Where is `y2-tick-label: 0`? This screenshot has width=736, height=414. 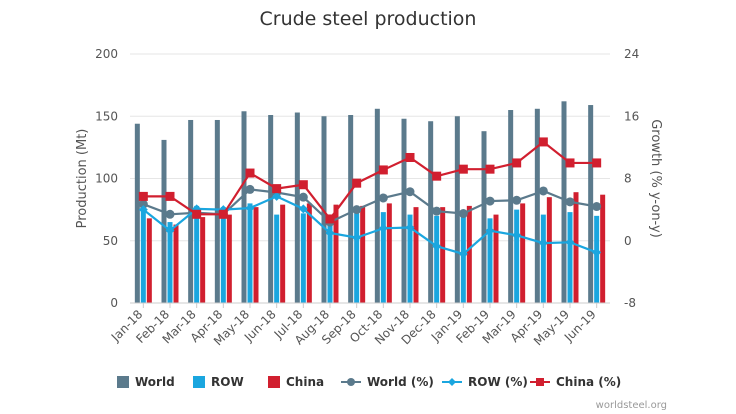 y2-tick-label: 0 is located at coordinates (628, 241).